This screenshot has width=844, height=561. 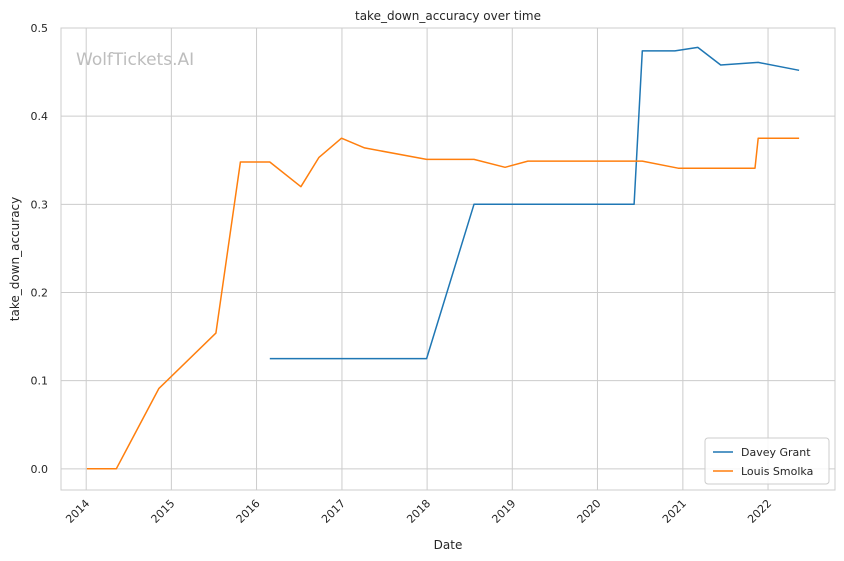 What do you see at coordinates (448, 545) in the screenshot?
I see `x-axis-label: Date` at bounding box center [448, 545].